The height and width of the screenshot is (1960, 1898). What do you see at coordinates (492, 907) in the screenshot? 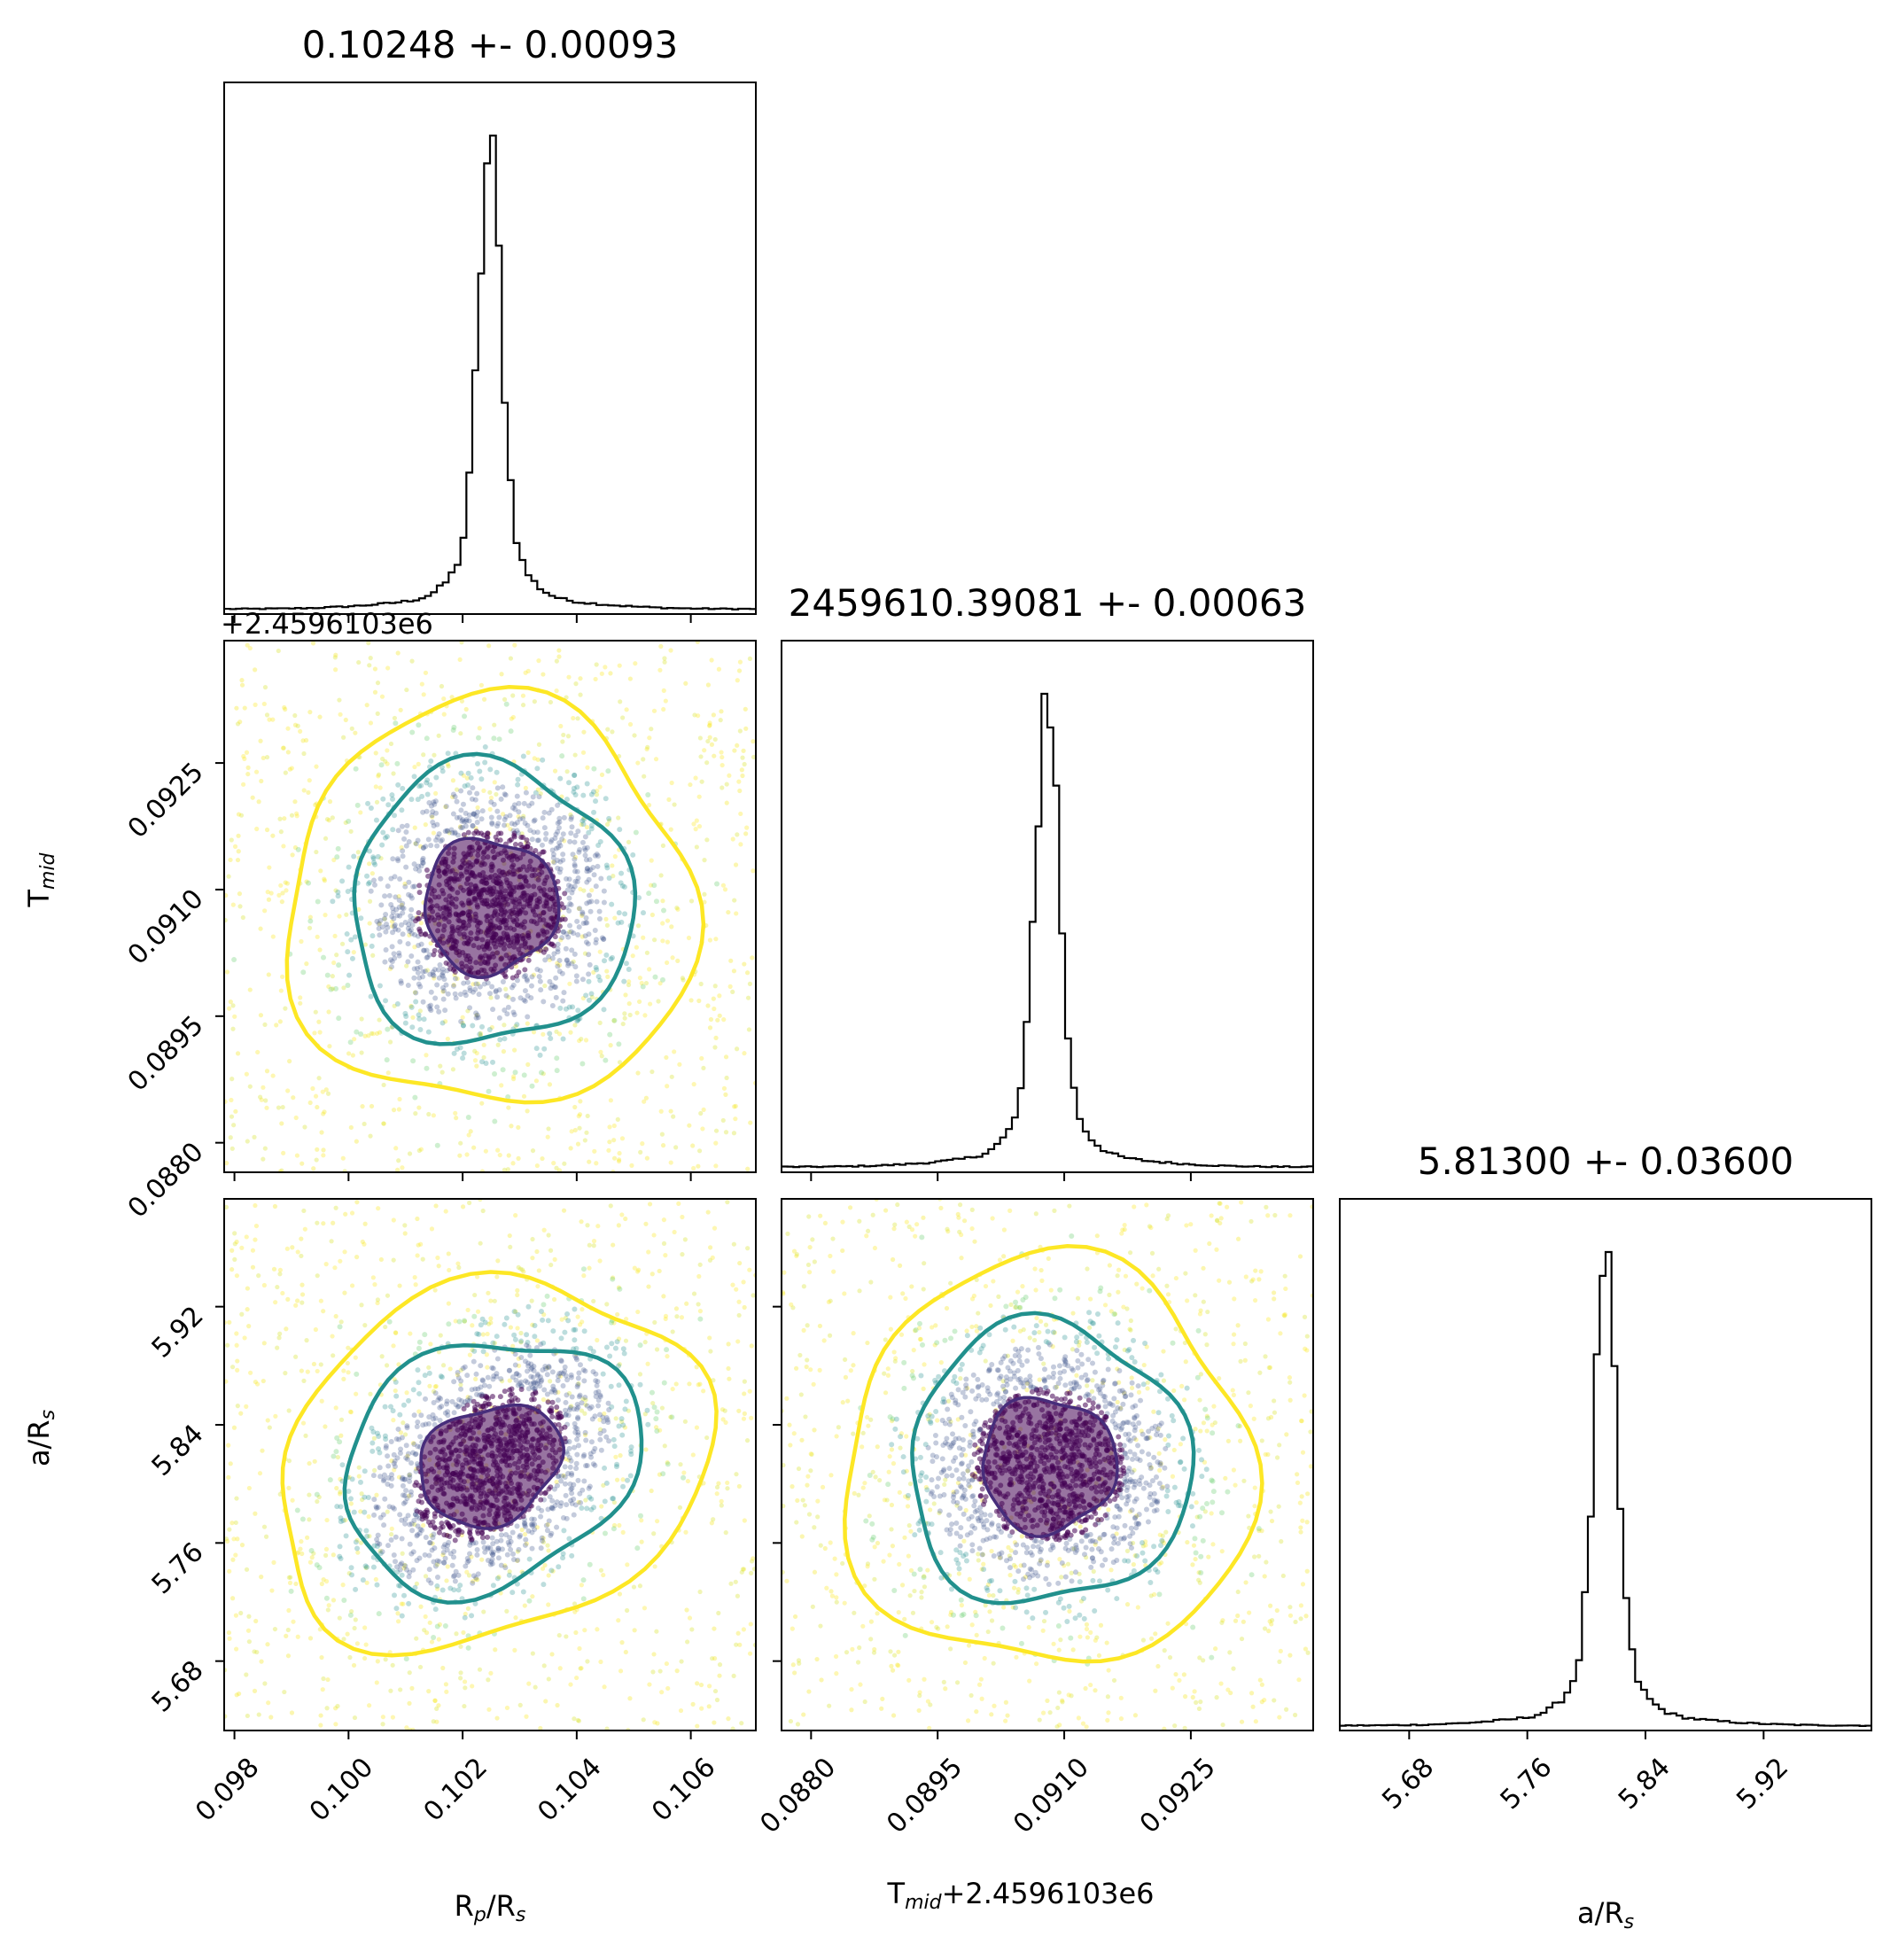
I see `contour-inner` at bounding box center [492, 907].